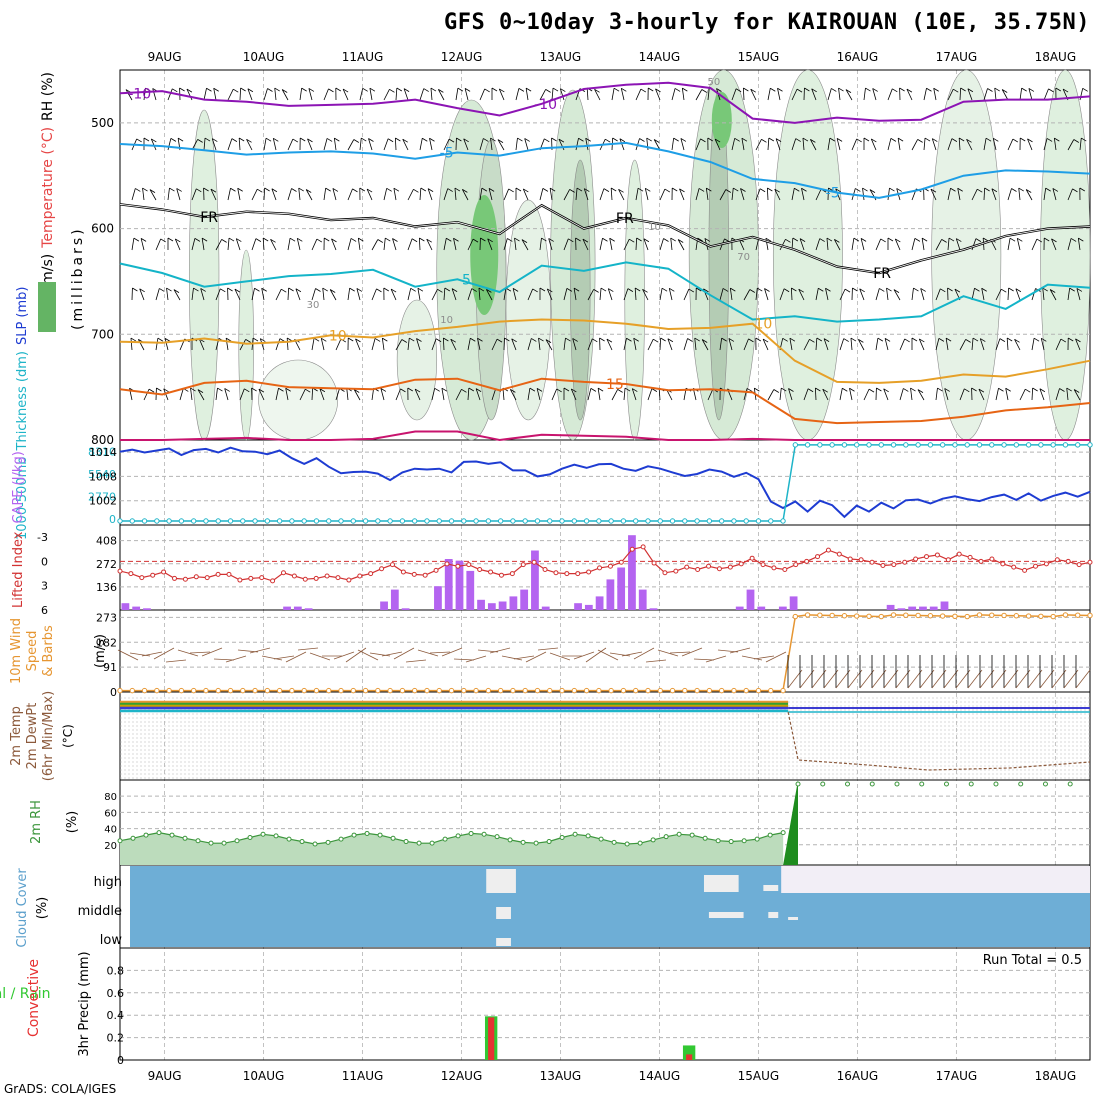 This screenshot has height=1100, width=1100. I want to click on cloud-level-label: middle, so click(100, 911).